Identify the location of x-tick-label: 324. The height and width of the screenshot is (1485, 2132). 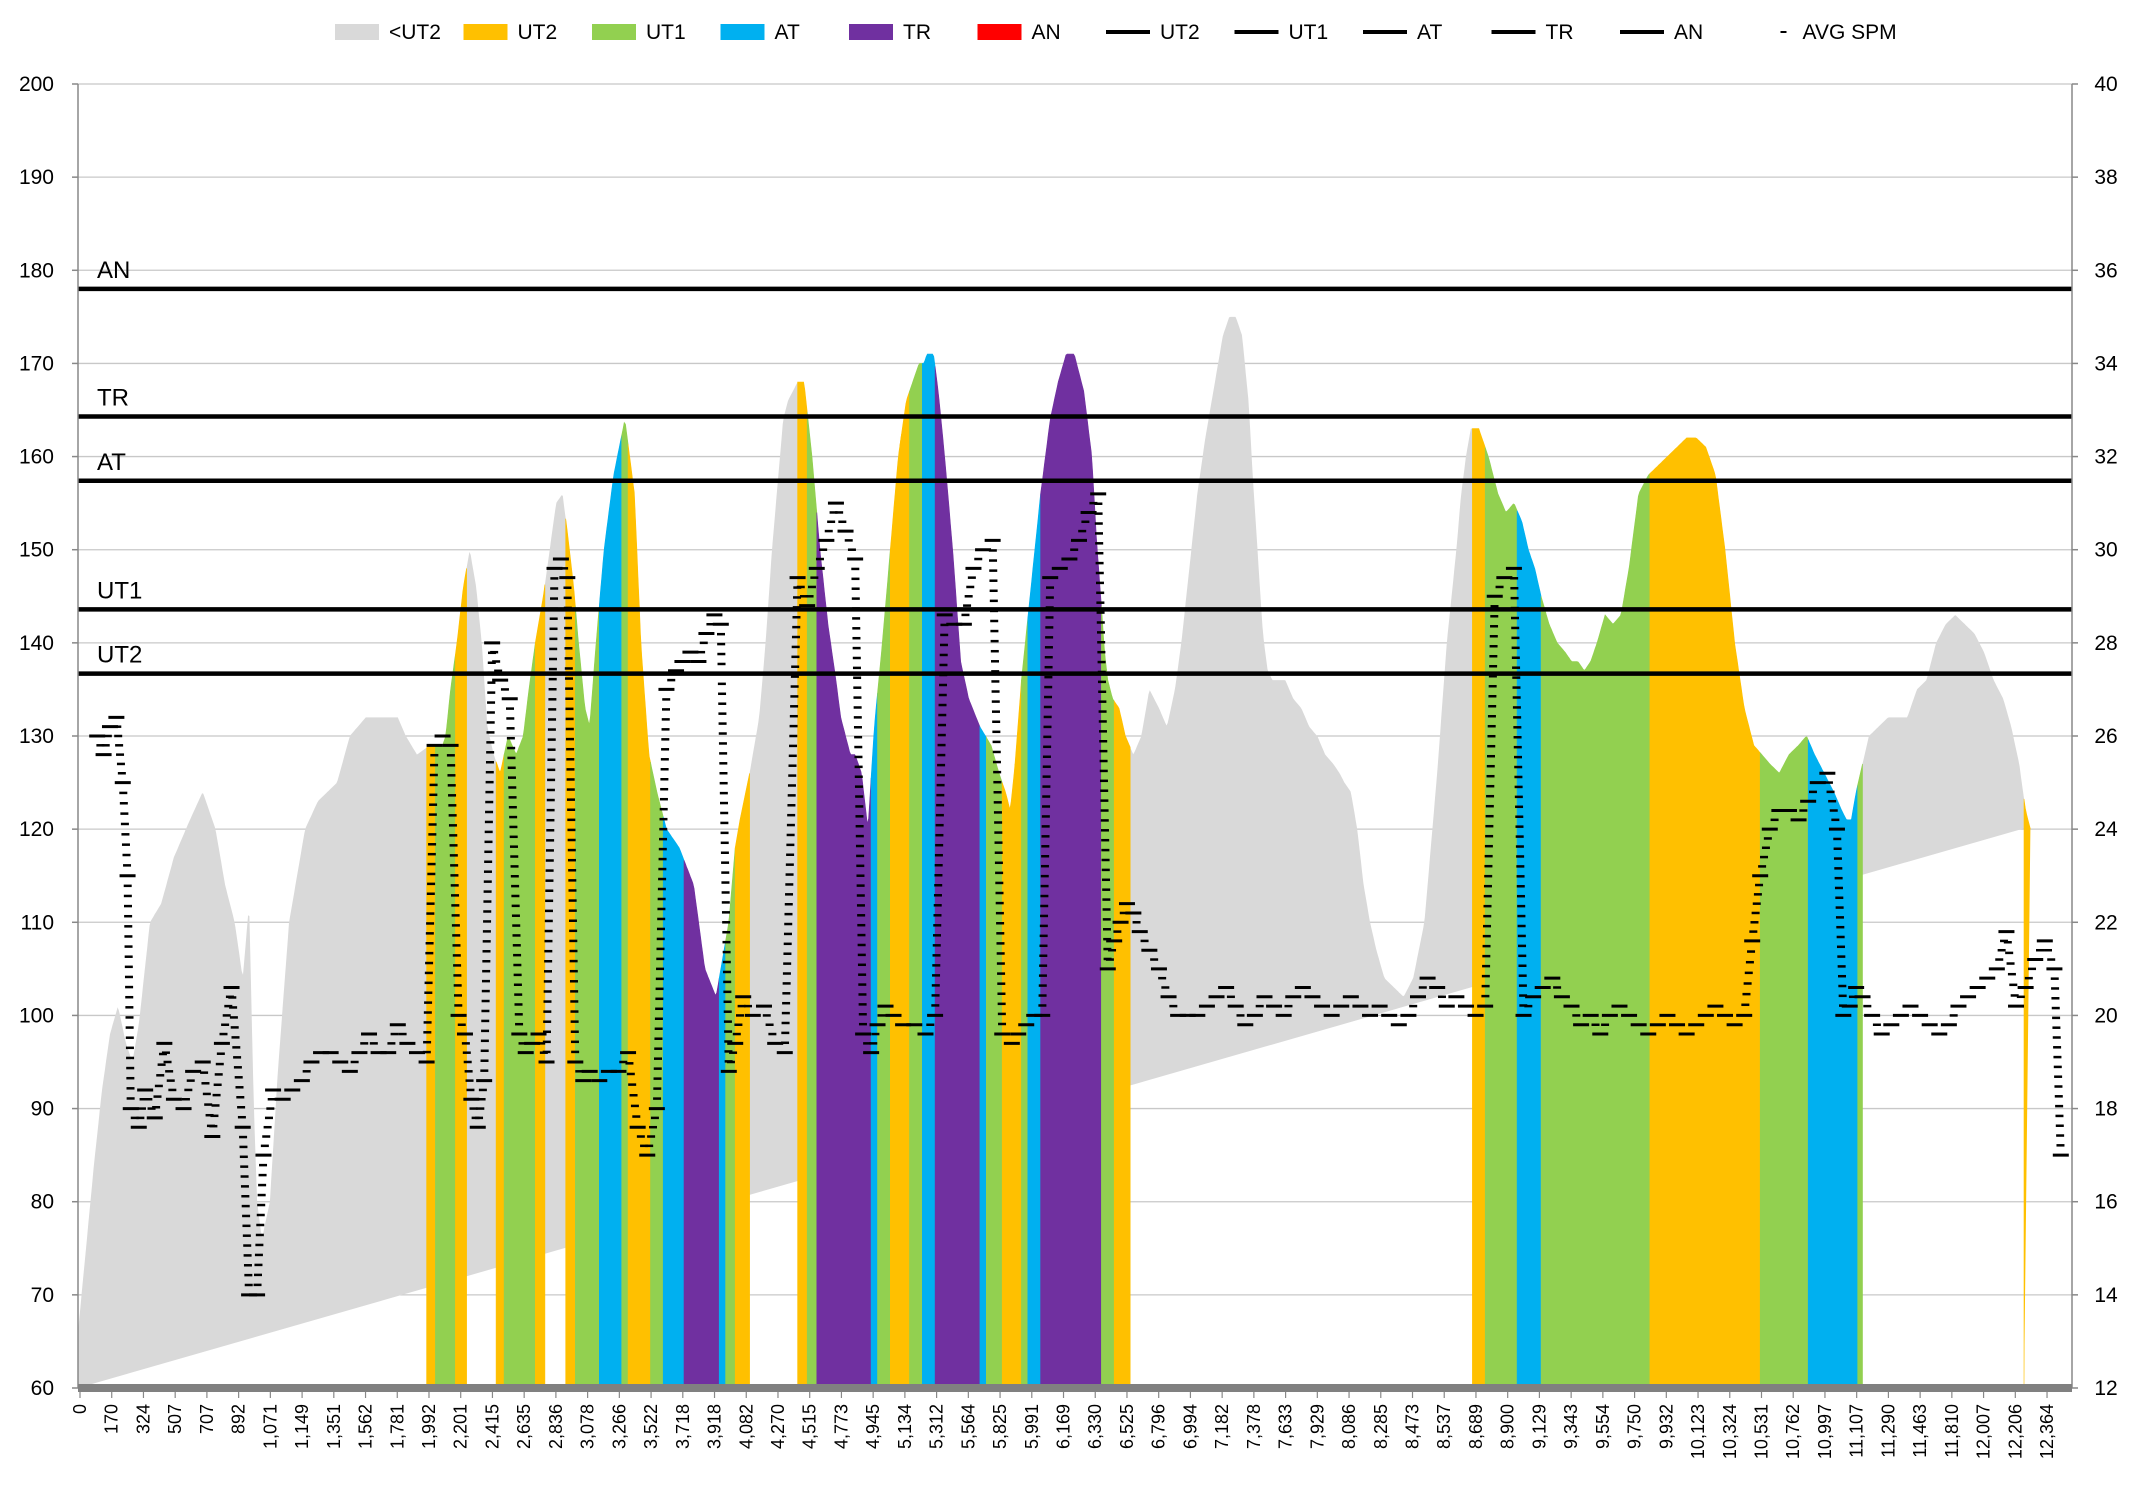
(143, 1419).